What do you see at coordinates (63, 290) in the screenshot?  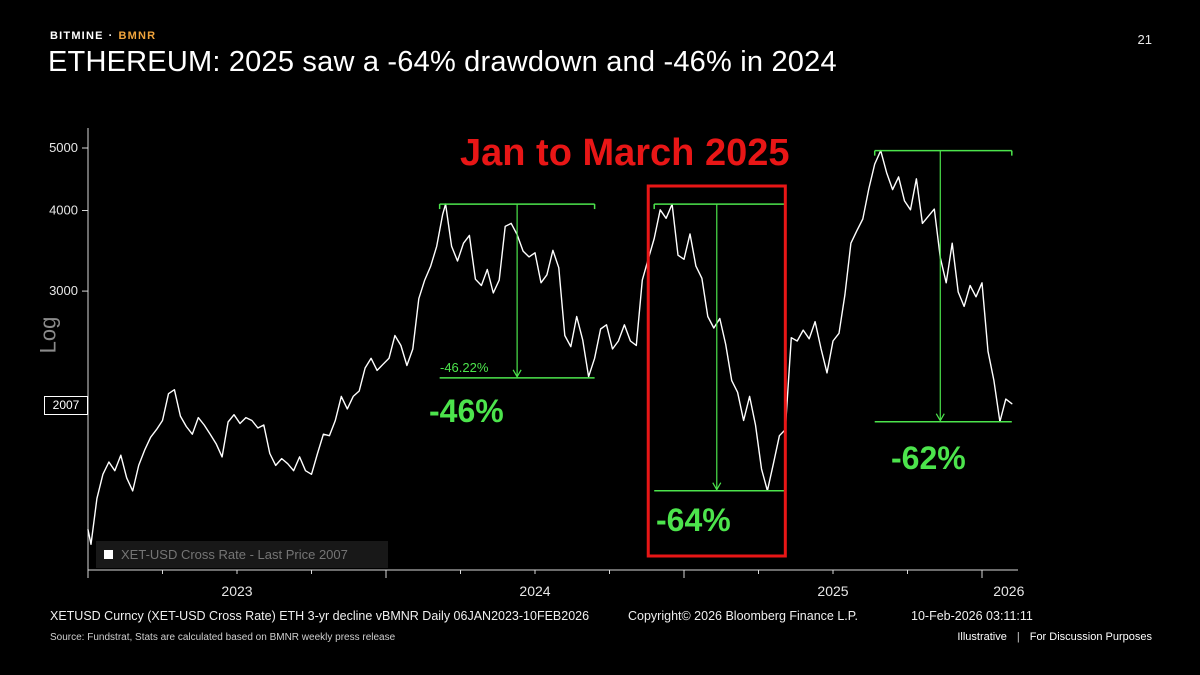 I see `y-tick-label: 3000` at bounding box center [63, 290].